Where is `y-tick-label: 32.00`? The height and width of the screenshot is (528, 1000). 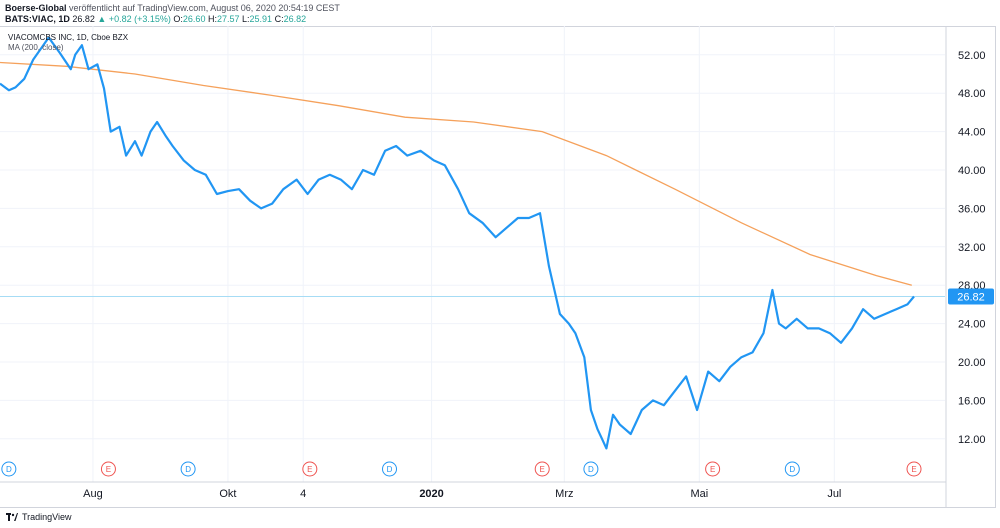 y-tick-label: 32.00 is located at coordinates (972, 248).